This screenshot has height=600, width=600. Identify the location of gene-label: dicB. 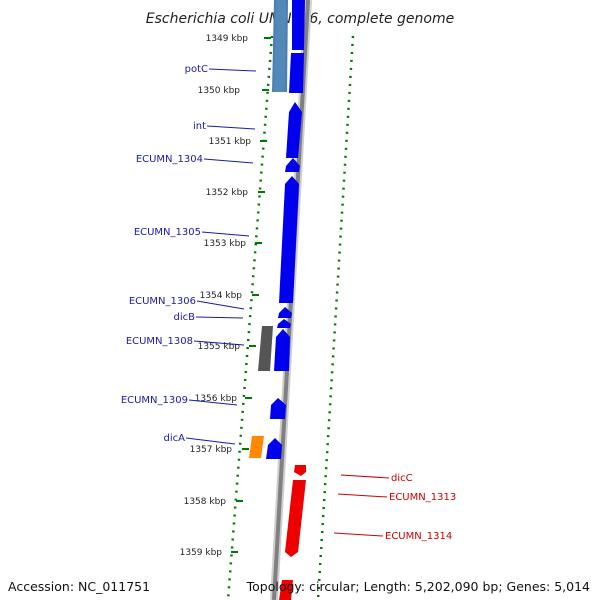
(185, 317).